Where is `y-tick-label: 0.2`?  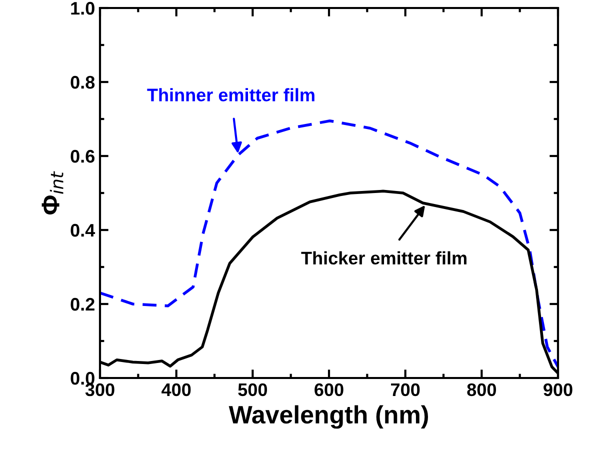
y-tick-label: 0.2 is located at coordinates (82, 304).